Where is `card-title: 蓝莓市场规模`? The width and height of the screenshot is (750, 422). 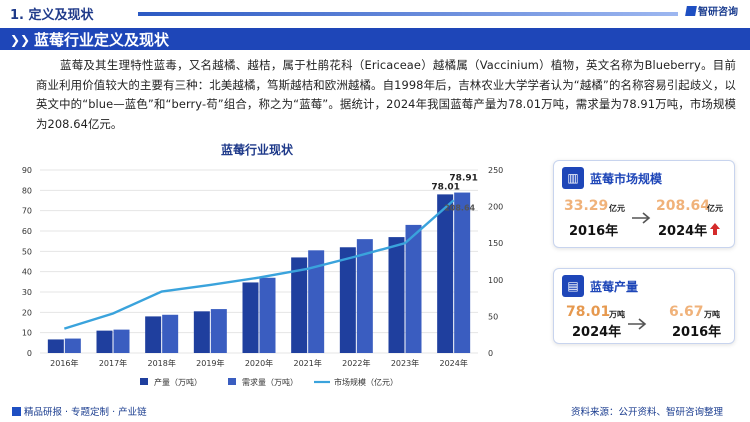 card-title: 蓝莓市场规模 is located at coordinates (626, 179).